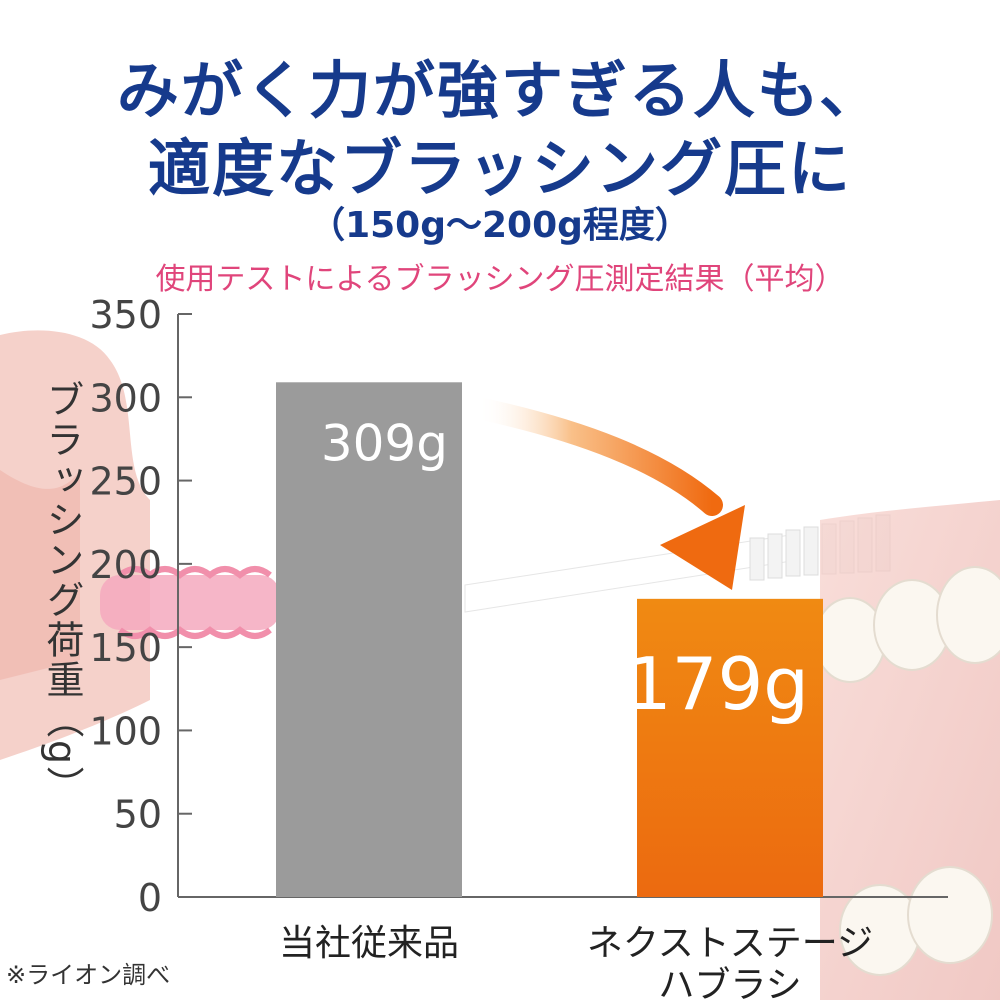 The image size is (1000, 1000). What do you see at coordinates (125, 315) in the screenshot?
I see `y-tick-label: 350` at bounding box center [125, 315].